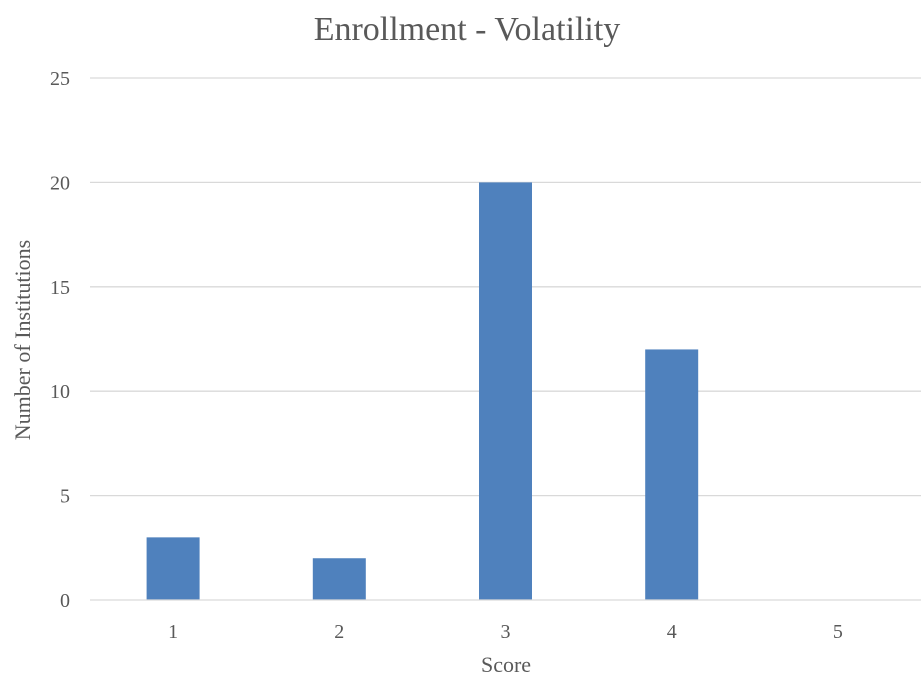 This screenshot has width=921, height=679. What do you see at coordinates (506, 664) in the screenshot?
I see `x-axis-title: Score` at bounding box center [506, 664].